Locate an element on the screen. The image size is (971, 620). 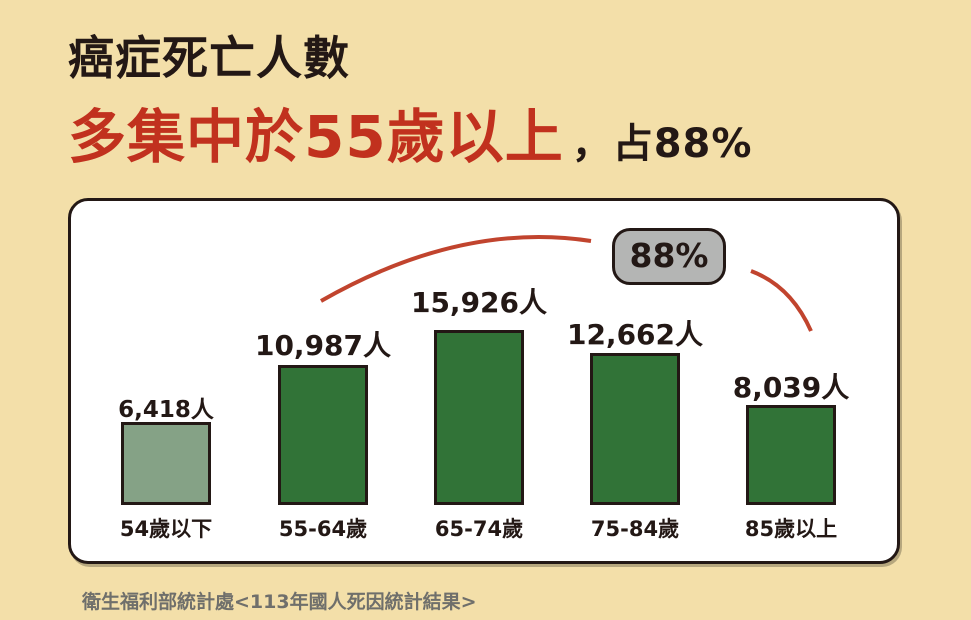
bar-value-label: 15,926人 is located at coordinates (479, 302).